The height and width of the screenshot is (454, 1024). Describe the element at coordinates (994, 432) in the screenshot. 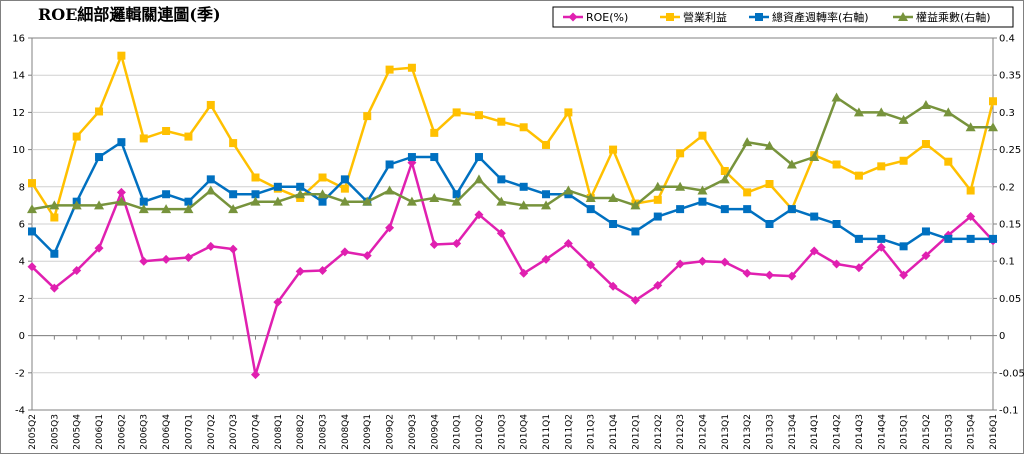

I see `x-tick-label: 2016Q1` at that location.